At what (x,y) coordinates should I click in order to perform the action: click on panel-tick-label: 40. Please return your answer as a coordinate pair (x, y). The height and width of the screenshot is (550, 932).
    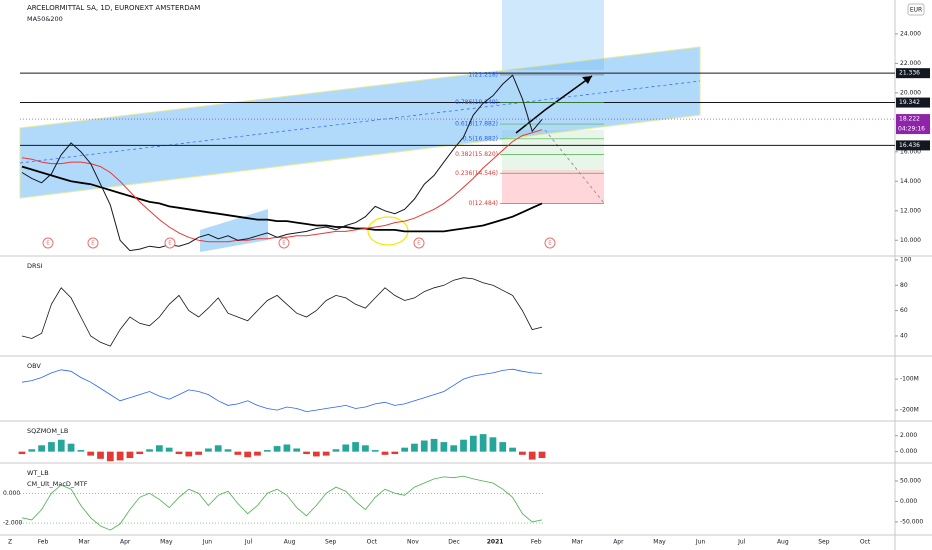
    Looking at the image, I should click on (904, 335).